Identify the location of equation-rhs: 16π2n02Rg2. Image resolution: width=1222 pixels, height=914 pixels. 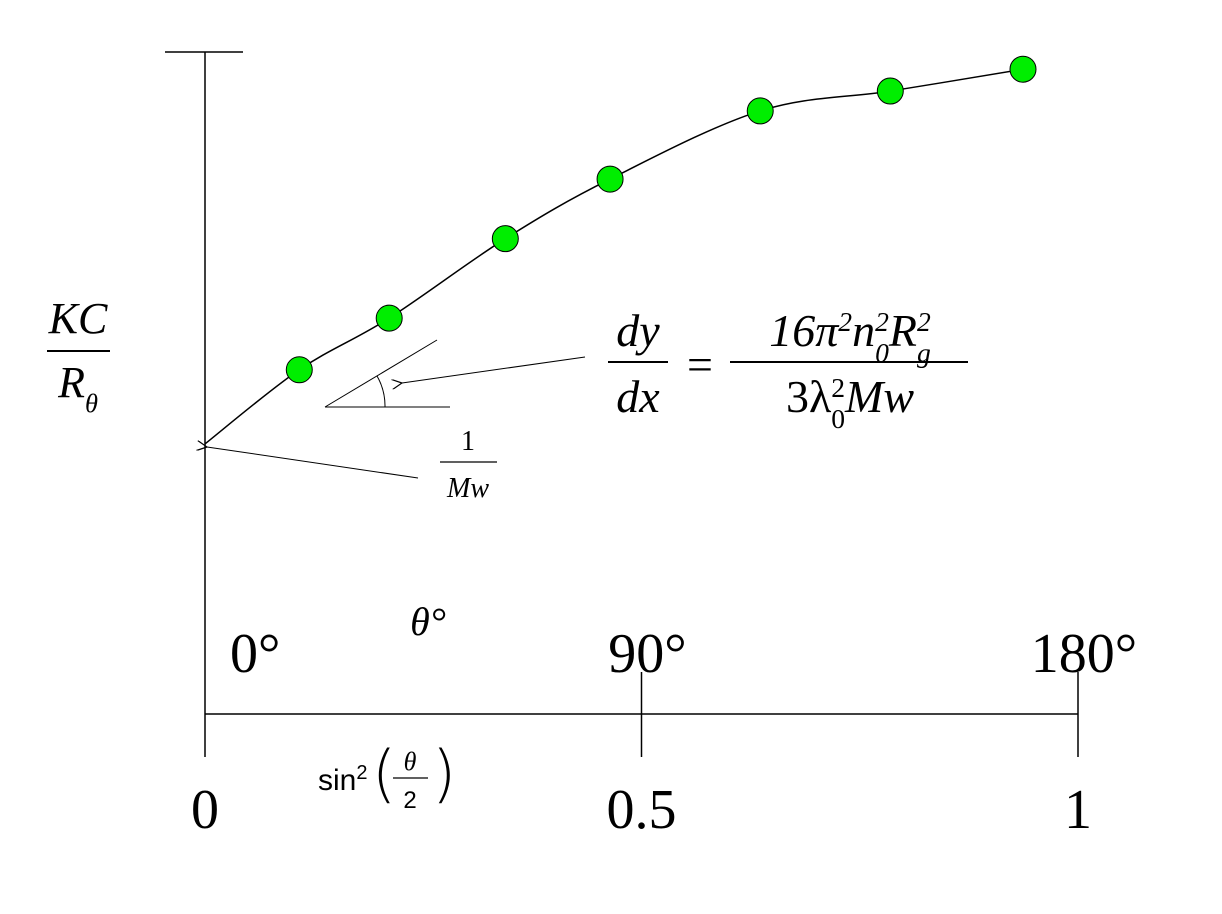
(850, 336).